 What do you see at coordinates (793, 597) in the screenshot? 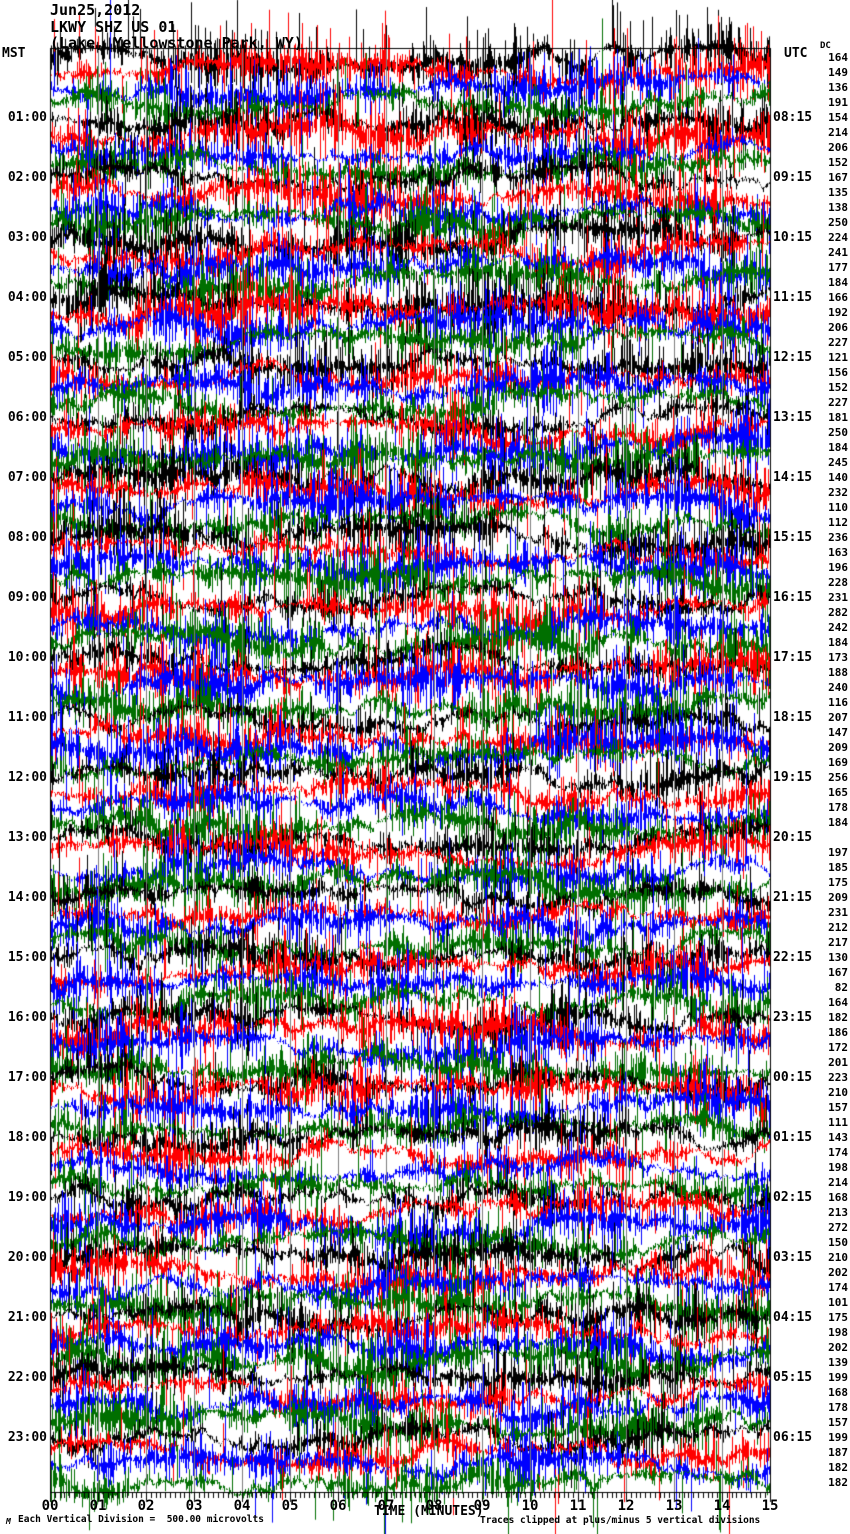
I see `utc-hour-label: 16:15` at bounding box center [793, 597].